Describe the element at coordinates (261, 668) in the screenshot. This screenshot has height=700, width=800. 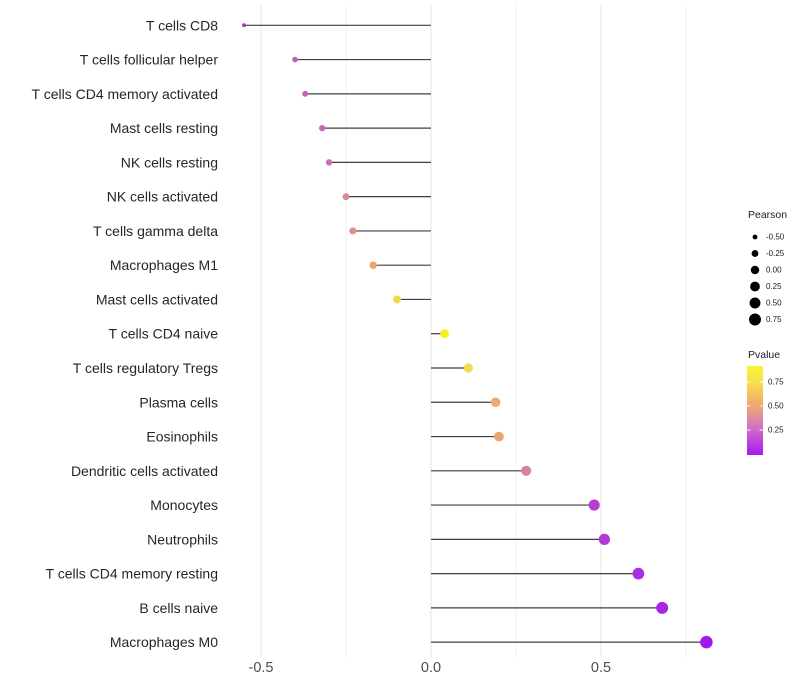
I see `x-axis-tick-label: -0.5` at that location.